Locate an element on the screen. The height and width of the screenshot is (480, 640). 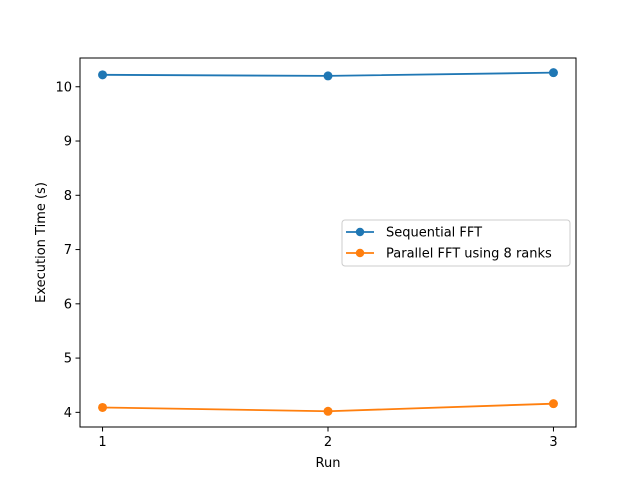
x-tick-label: 2 is located at coordinates (328, 442).